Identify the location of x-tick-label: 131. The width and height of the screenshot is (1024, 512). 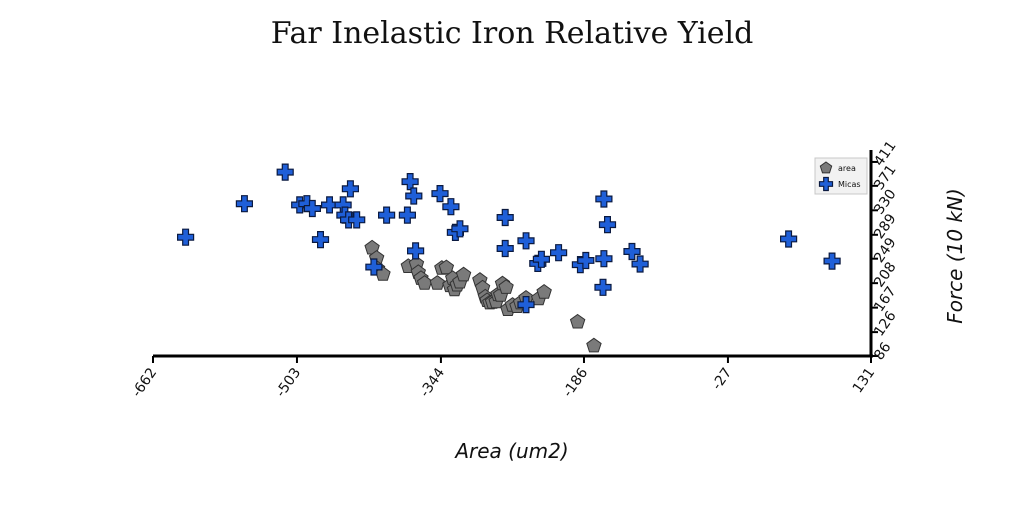
(864, 380).